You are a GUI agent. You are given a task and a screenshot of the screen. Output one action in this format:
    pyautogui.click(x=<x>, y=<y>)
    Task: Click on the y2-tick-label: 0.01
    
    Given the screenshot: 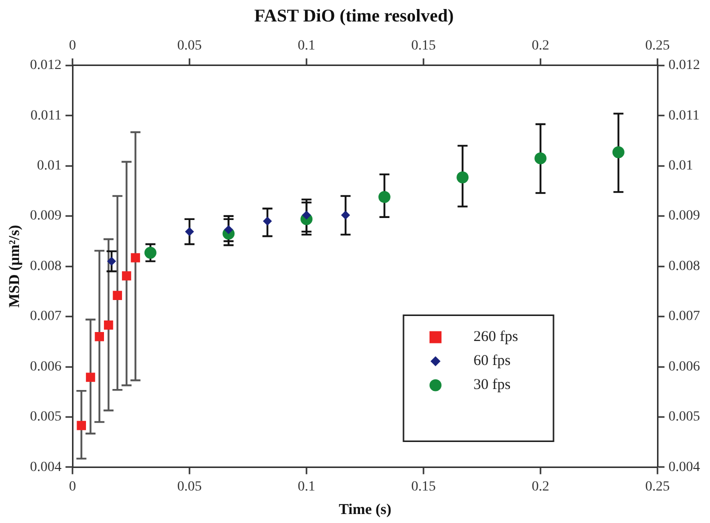 What is the action you would take?
    pyautogui.click(x=680, y=166)
    